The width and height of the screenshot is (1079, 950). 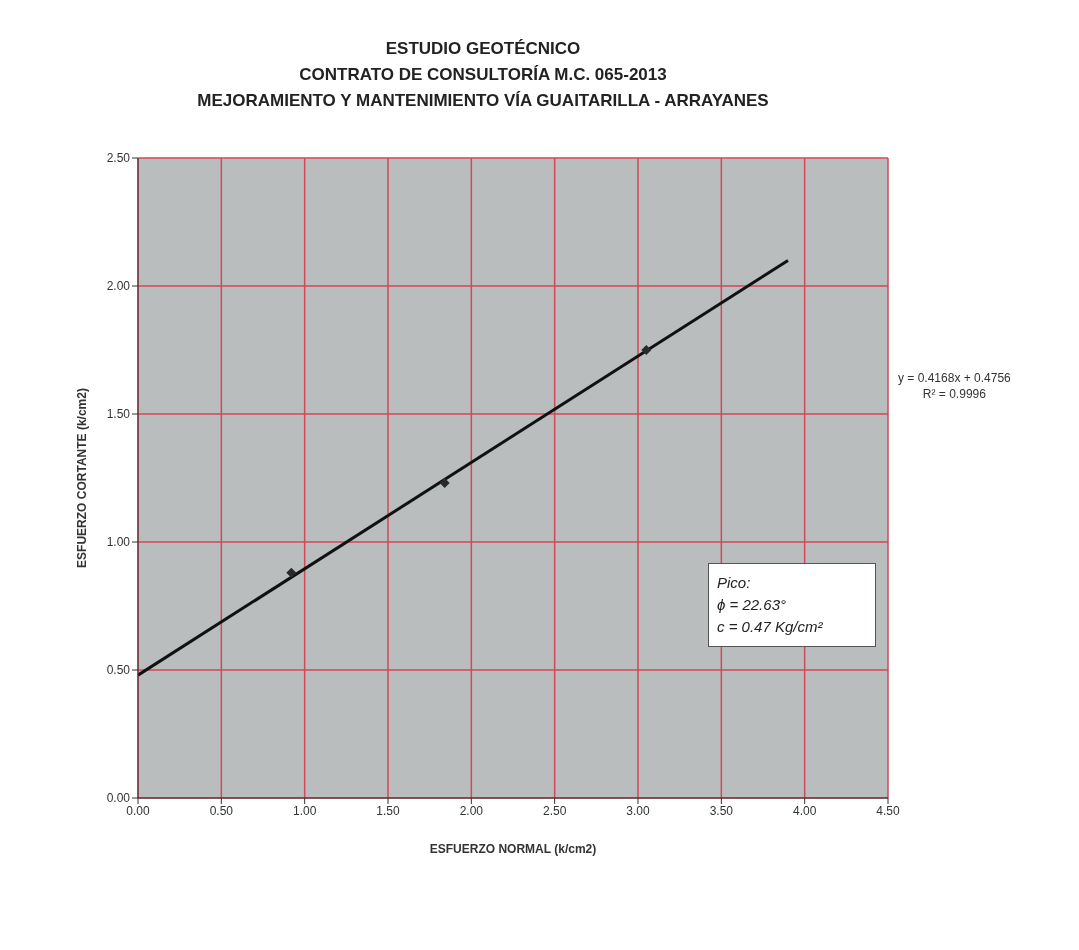 What do you see at coordinates (138, 810) in the screenshot?
I see `x-tick-label: 0.00` at bounding box center [138, 810].